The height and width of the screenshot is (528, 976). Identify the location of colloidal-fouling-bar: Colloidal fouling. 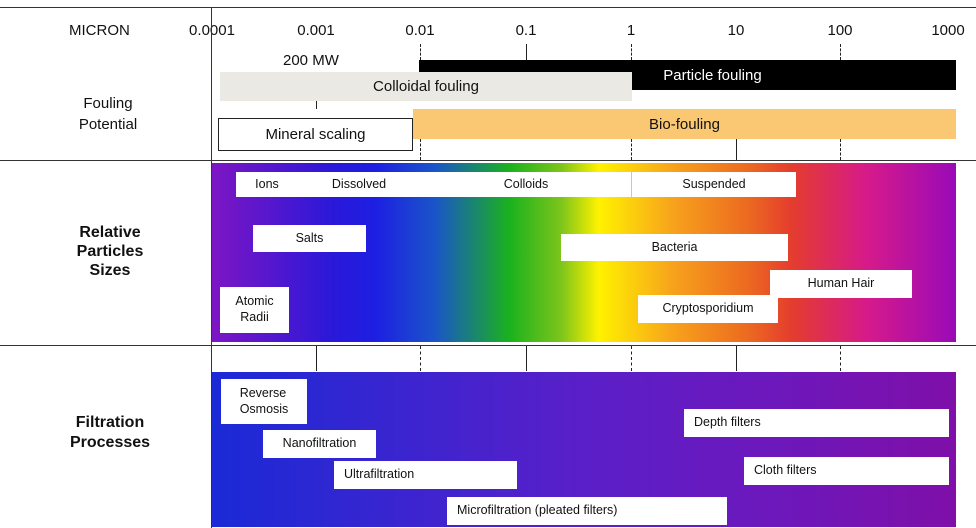
(426, 86).